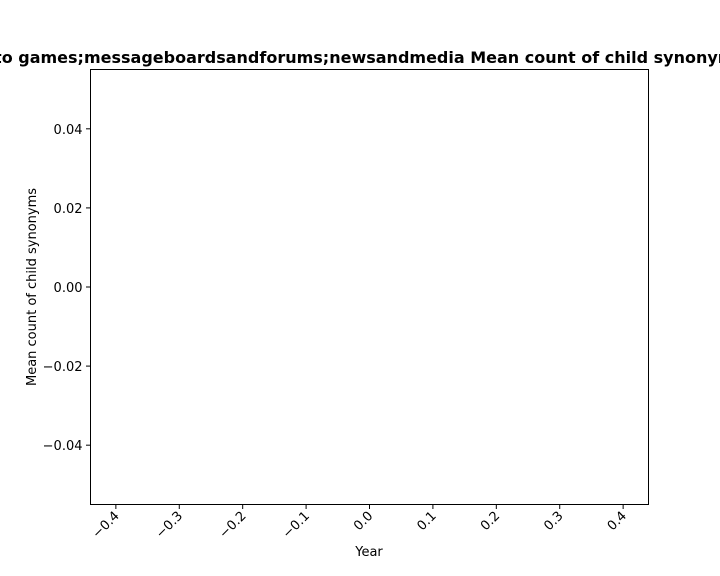 This screenshot has width=720, height=576. I want to click on y-axis-label: Mean count of child synonyms, so click(32, 287).